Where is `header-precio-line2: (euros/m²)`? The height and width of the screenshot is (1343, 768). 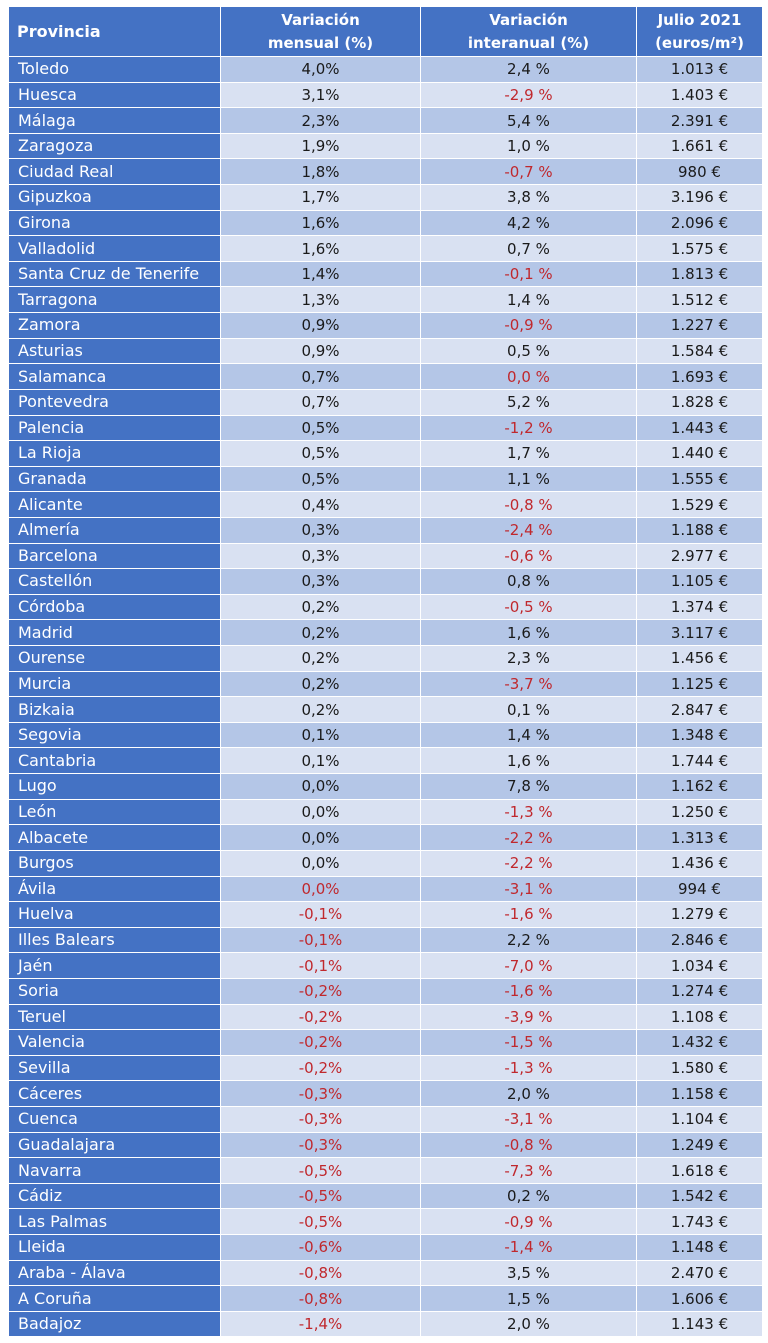 header-precio-line2: (euros/m²) is located at coordinates (699, 42).